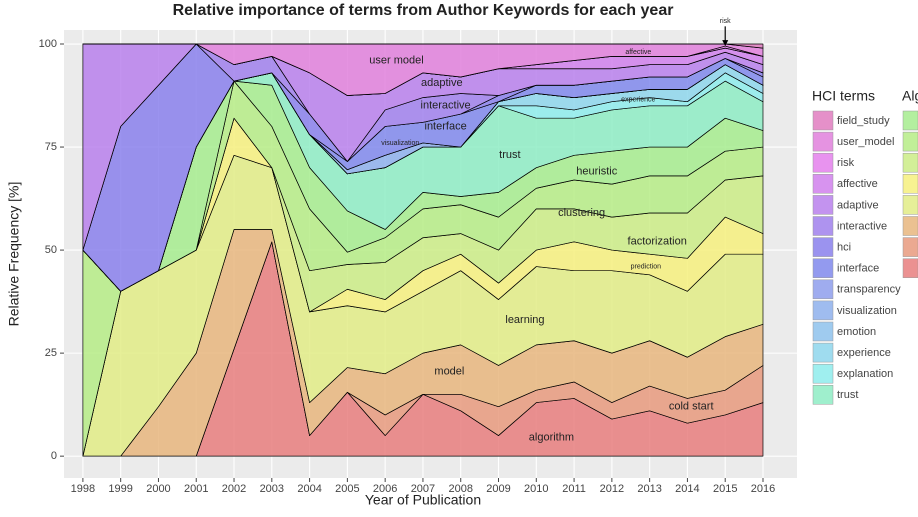  Describe the element at coordinates (574, 489) in the screenshot. I see `x-tick-label: 2011` at that location.